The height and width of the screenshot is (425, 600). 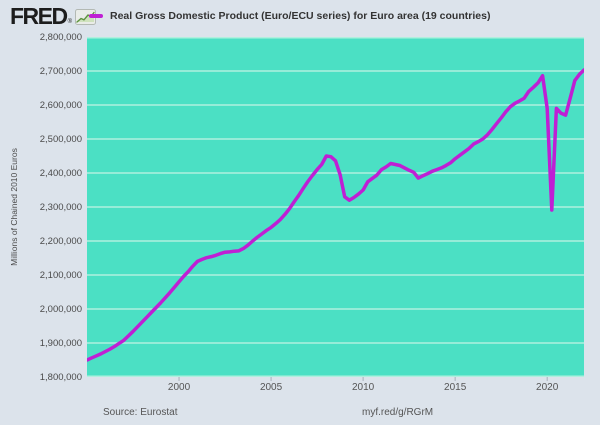 I want to click on y-tick-label: 2,200,000, so click(x=60, y=241).